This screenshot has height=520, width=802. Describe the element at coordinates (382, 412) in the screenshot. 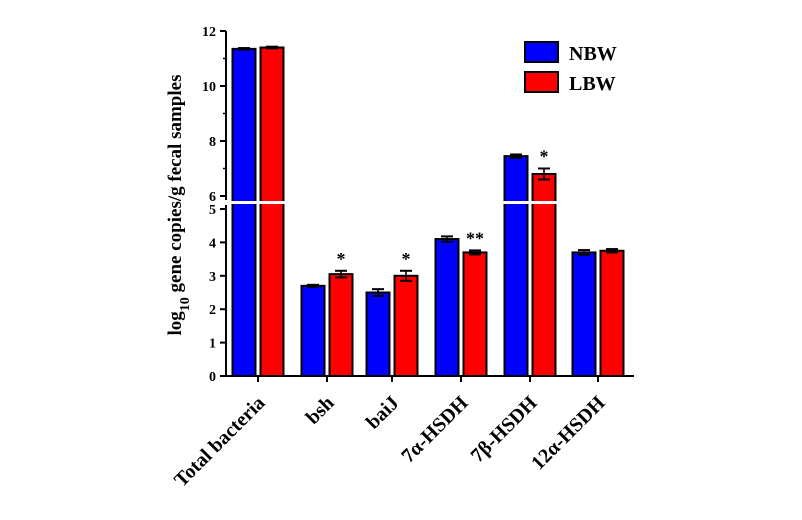

I see `category-label-2: baiJ` at that location.